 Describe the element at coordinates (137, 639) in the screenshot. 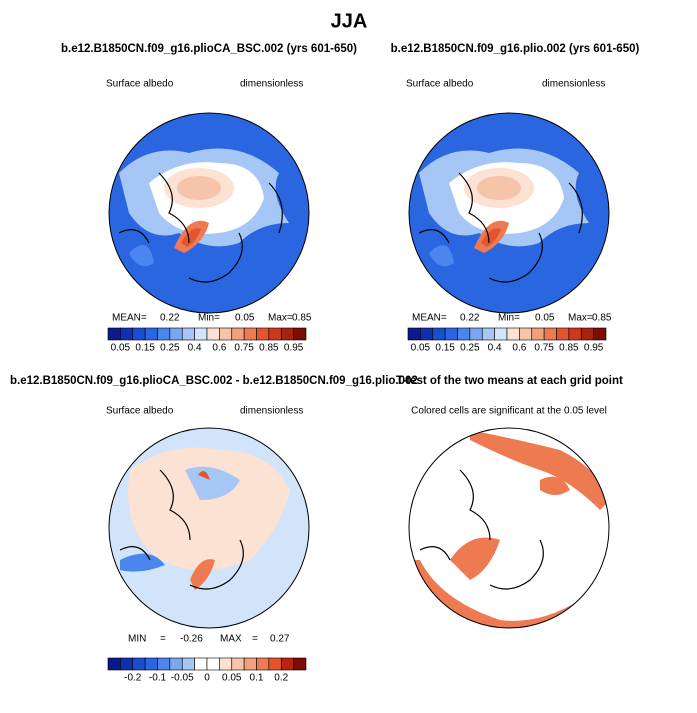

I see `stat-text: MIN` at that location.